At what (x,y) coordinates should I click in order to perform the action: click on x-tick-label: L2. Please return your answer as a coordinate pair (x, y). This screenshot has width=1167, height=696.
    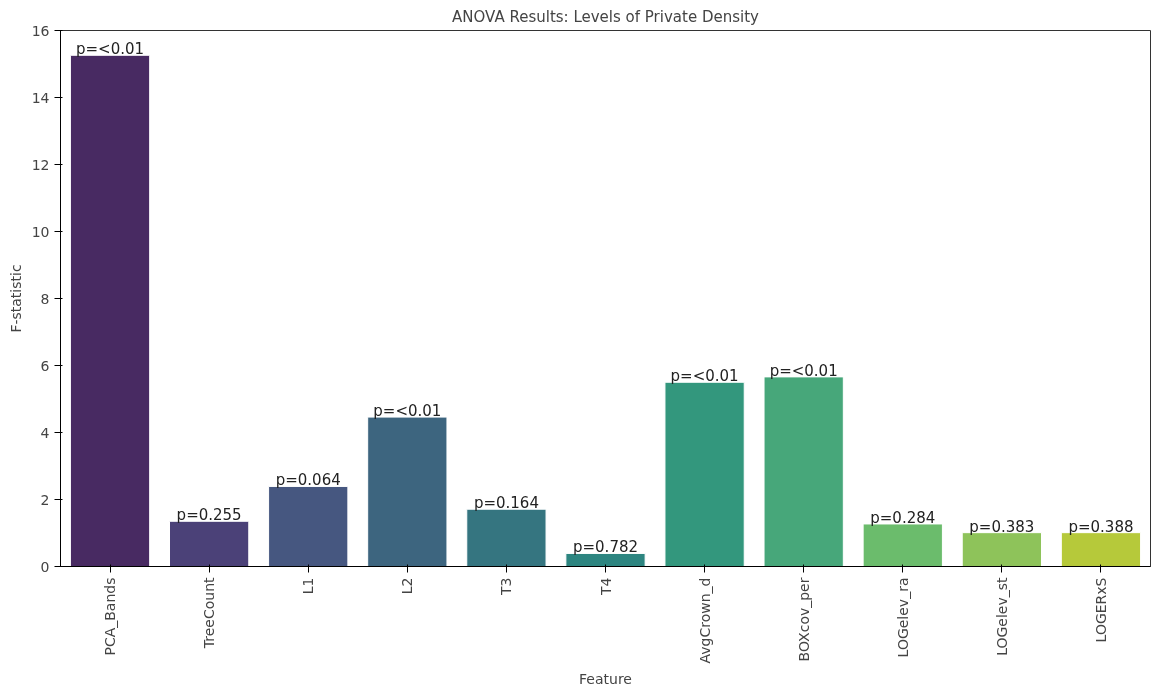
    Looking at the image, I should click on (407, 586).